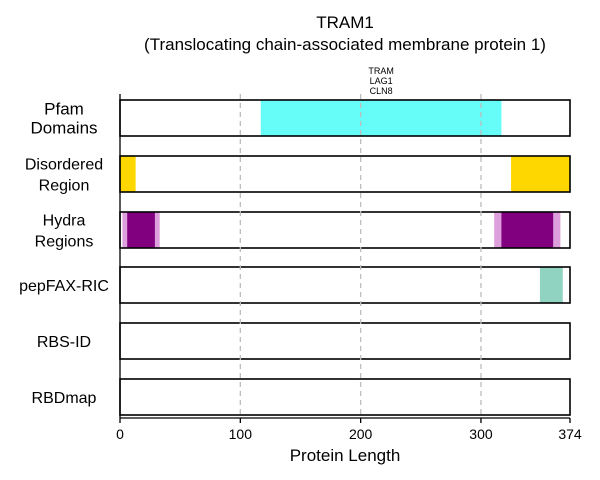 This screenshot has height=480, width=600. I want to click on track-row: Disordered Region, so click(298, 175).